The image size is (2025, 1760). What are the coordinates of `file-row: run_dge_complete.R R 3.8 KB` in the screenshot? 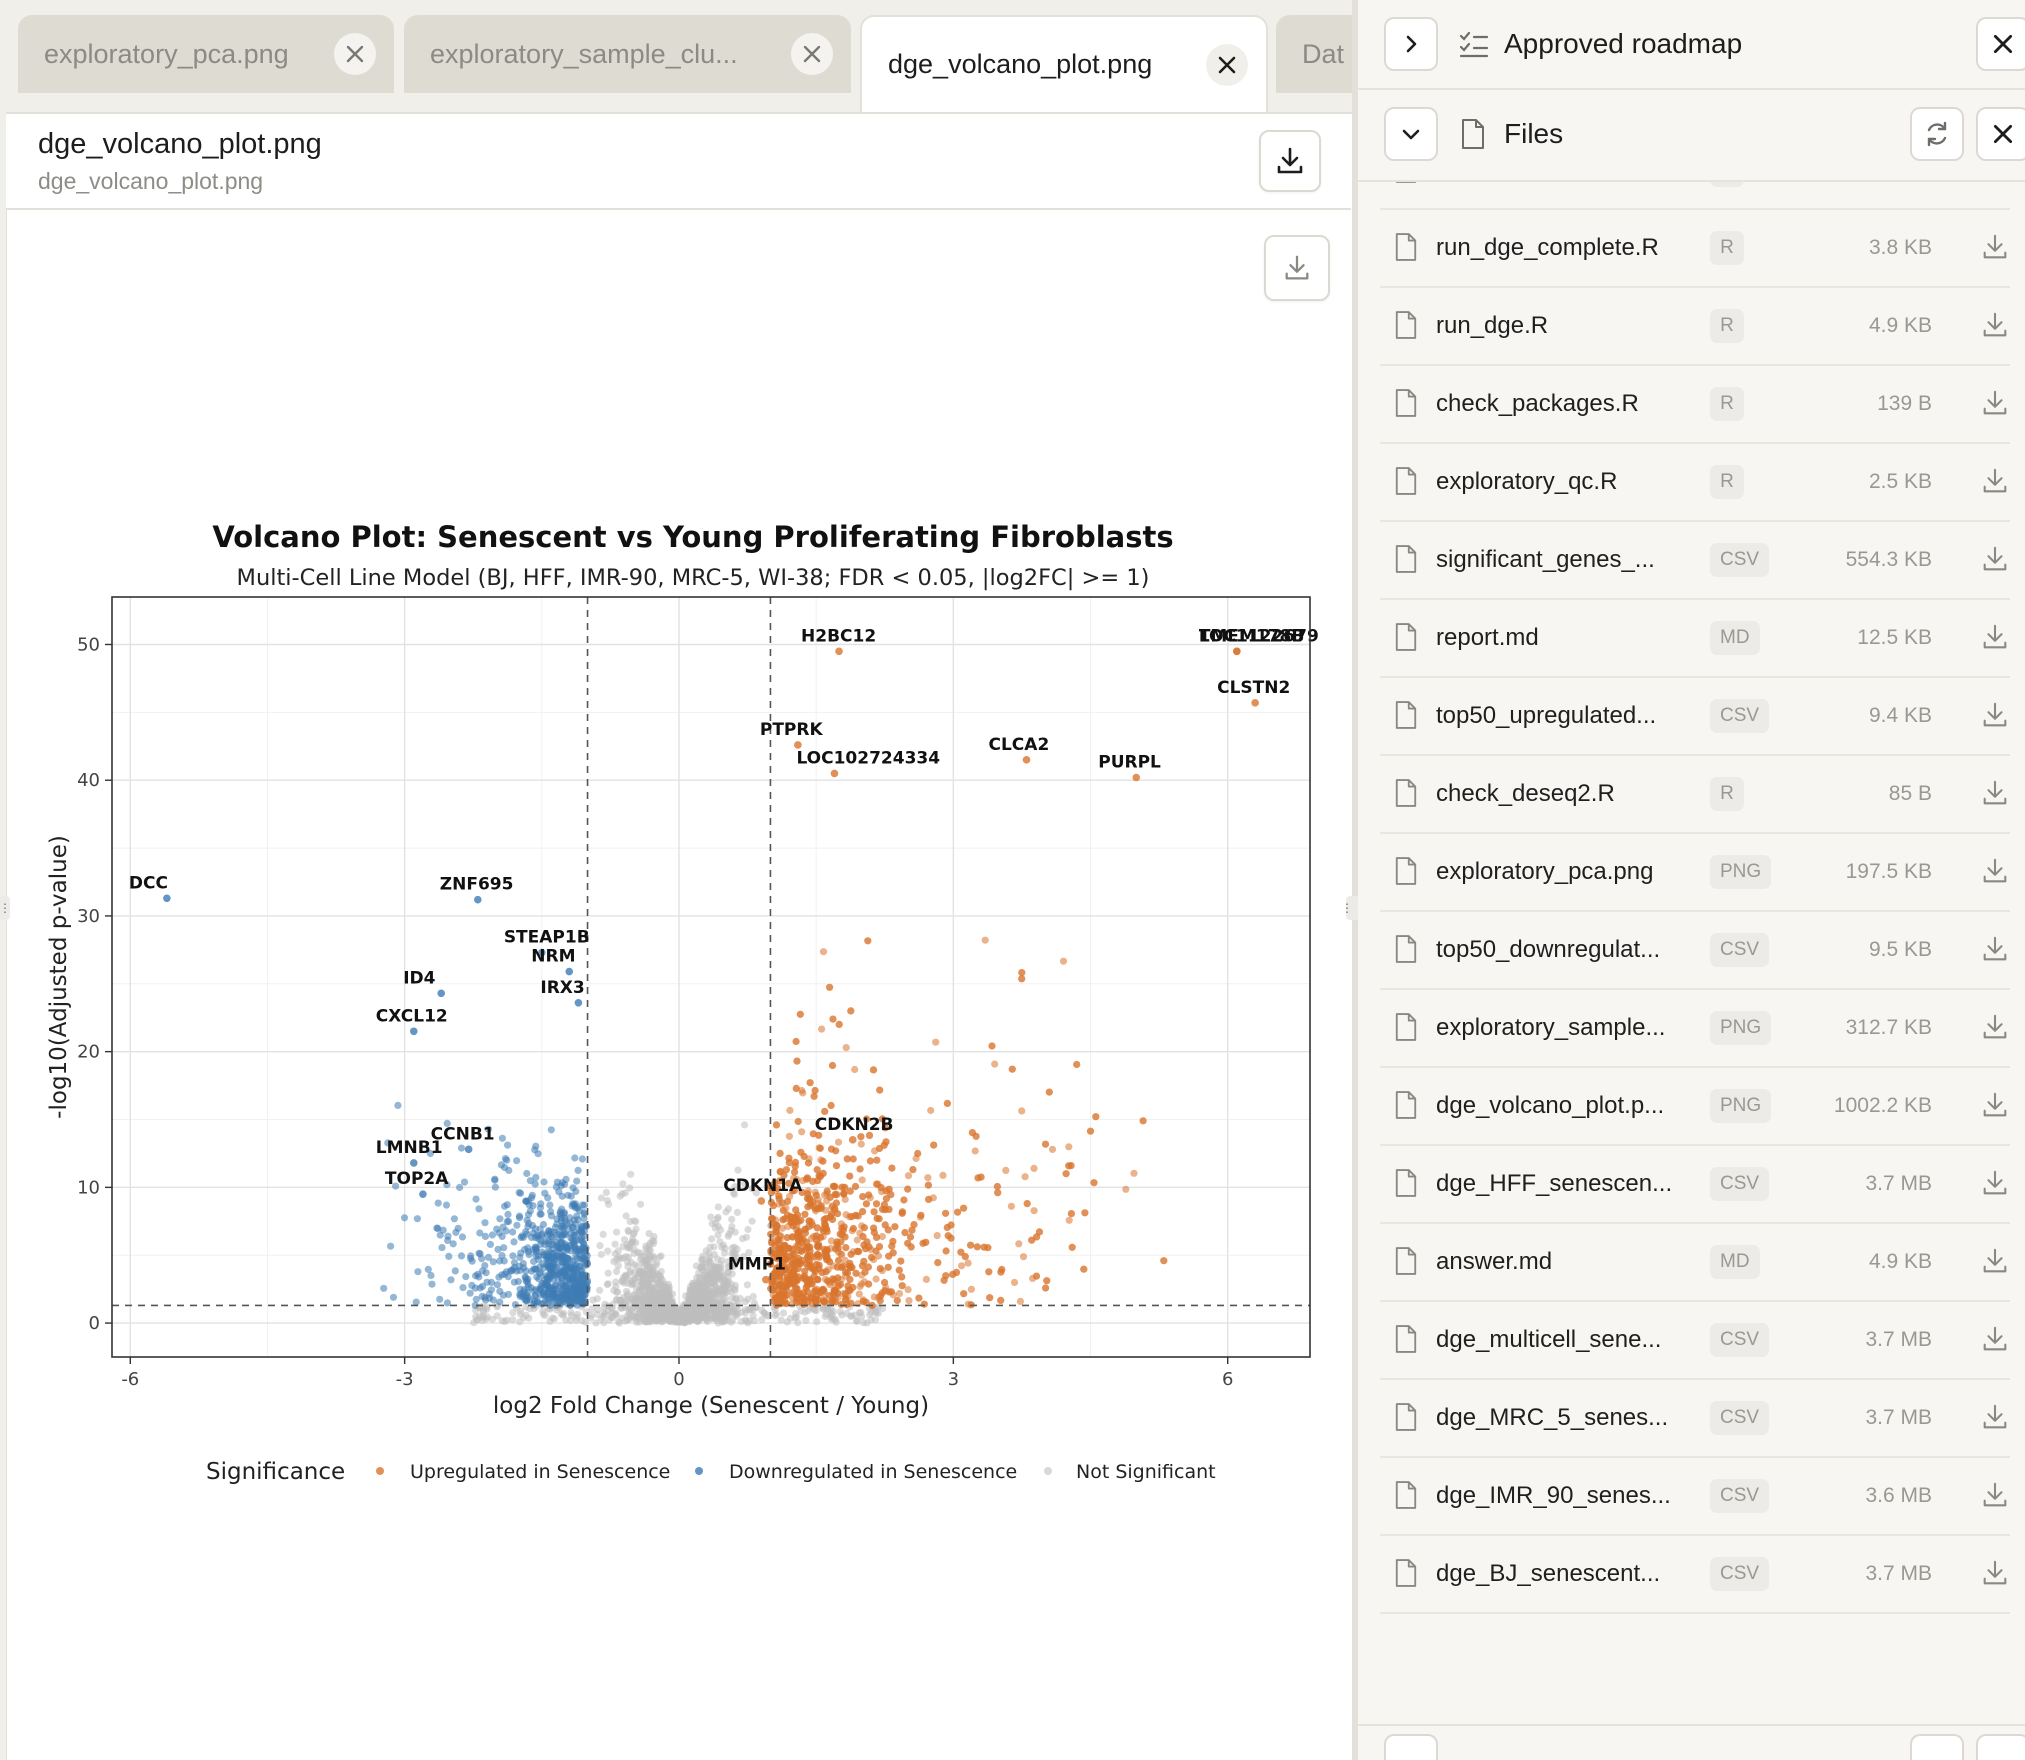 It's located at (1695, 249).